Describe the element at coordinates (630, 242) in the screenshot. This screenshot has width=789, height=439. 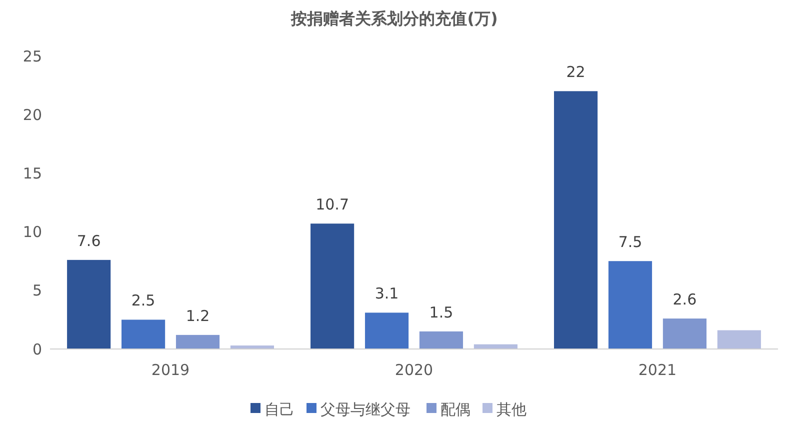
I see `data-label: 7.5` at that location.